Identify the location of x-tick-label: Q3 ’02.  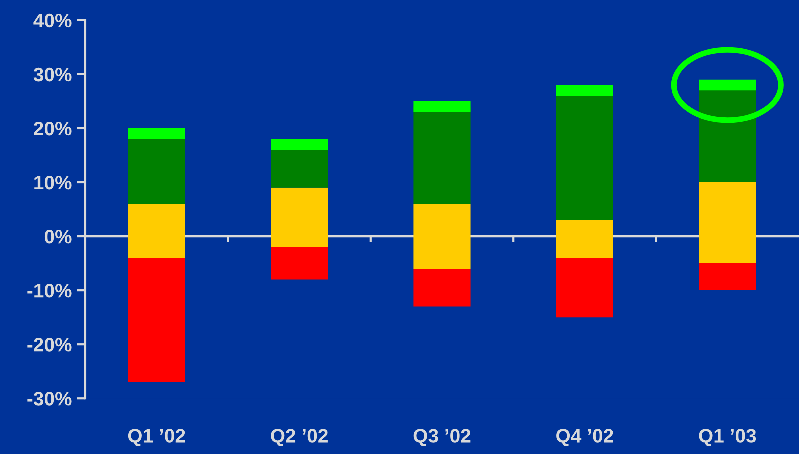
(442, 438).